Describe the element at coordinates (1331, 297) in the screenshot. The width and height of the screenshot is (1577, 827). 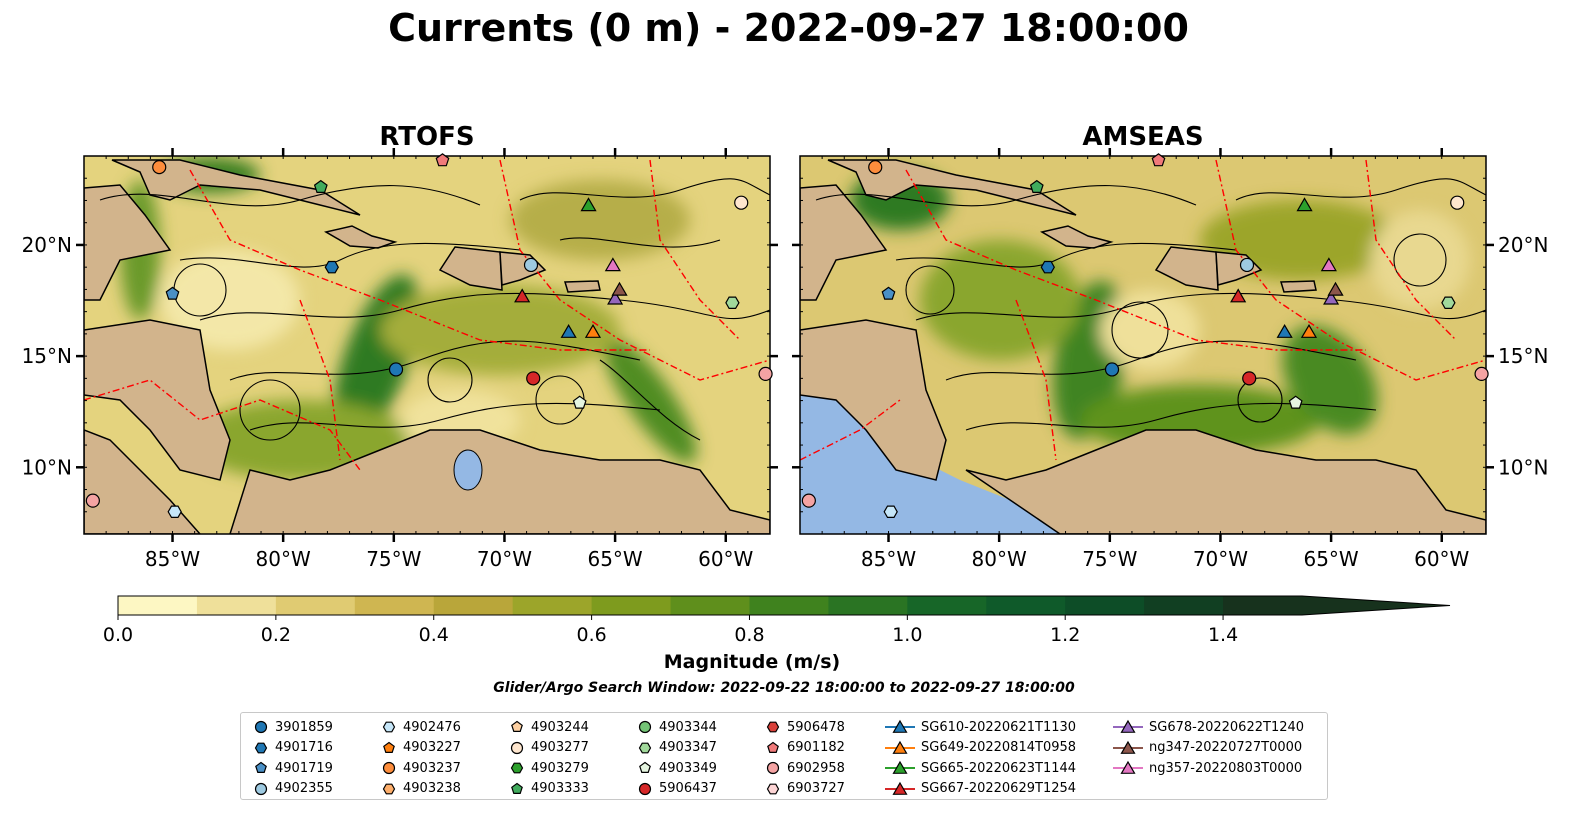
I see `platform-marker-SG678-20220622T1240` at that location.